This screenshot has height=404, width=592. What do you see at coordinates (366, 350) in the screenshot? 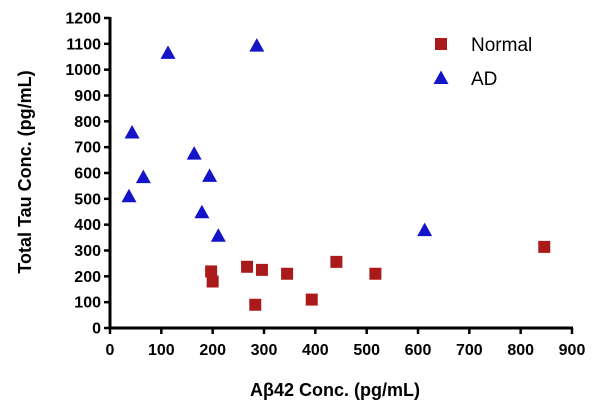
I see `x-tick-label: 500` at bounding box center [366, 350].